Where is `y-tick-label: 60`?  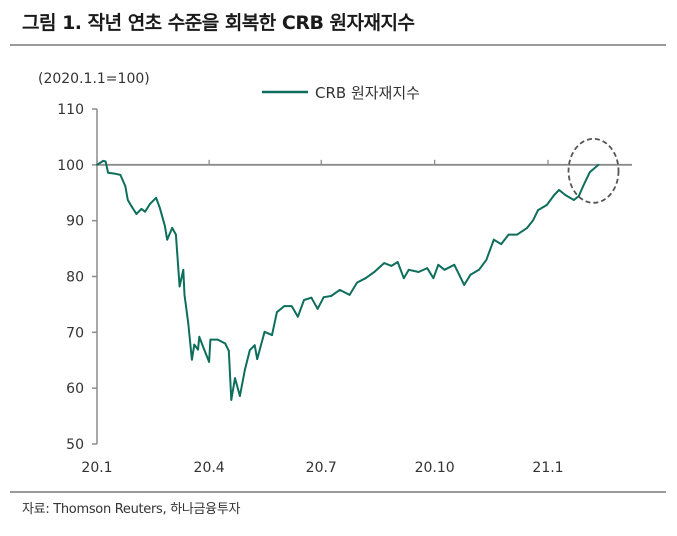
y-tick-label: 60 is located at coordinates (75, 389).